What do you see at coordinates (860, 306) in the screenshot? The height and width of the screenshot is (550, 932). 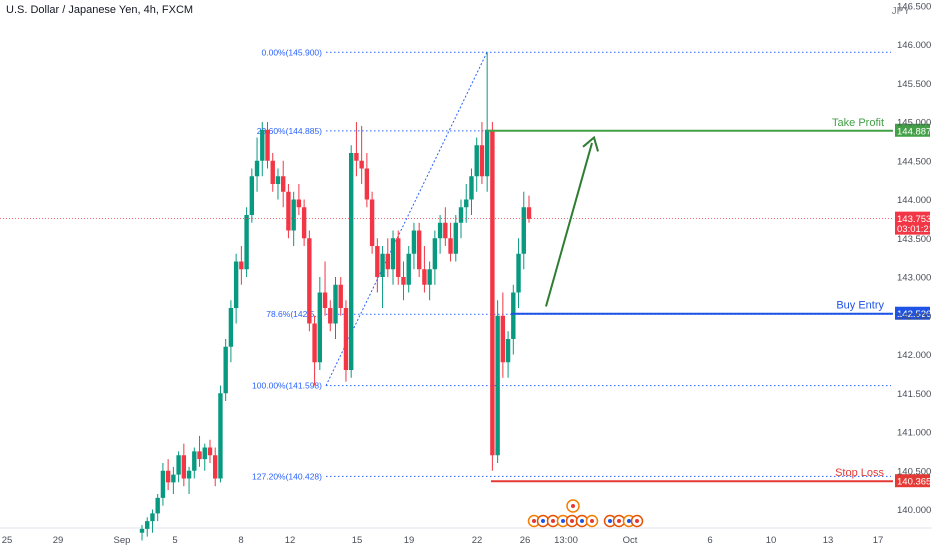 I see `level-label: Buy Entry` at bounding box center [860, 306].